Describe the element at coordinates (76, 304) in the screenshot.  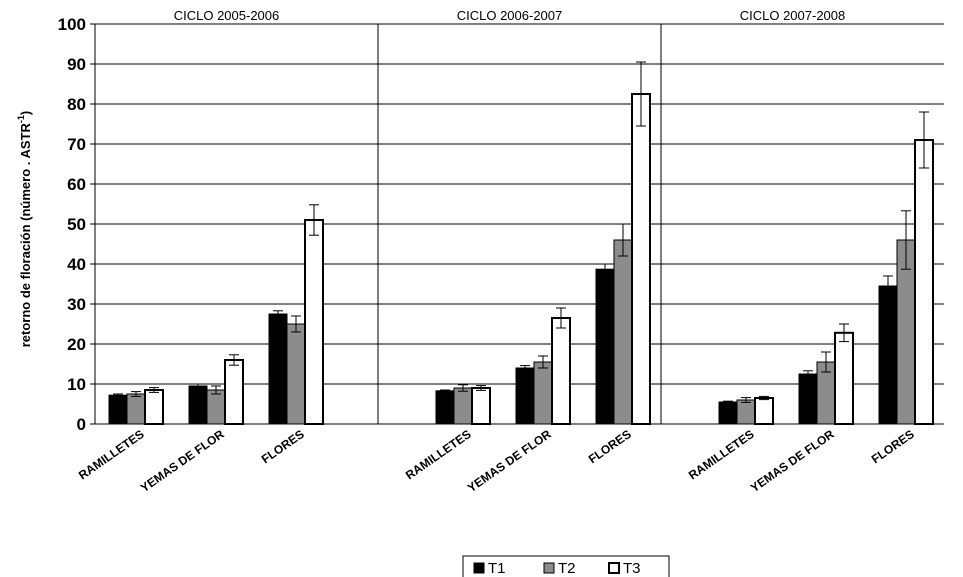
I see `y-tick-label: 30` at that location.